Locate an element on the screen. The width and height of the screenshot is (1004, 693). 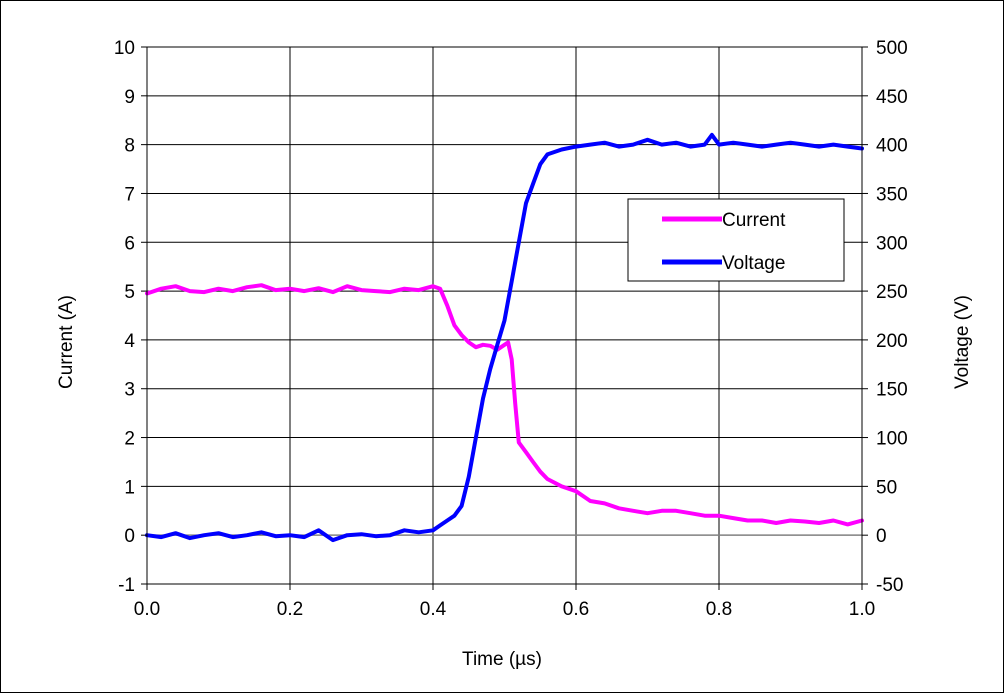
legend-label-voltage: Voltage is located at coordinates (753, 263).